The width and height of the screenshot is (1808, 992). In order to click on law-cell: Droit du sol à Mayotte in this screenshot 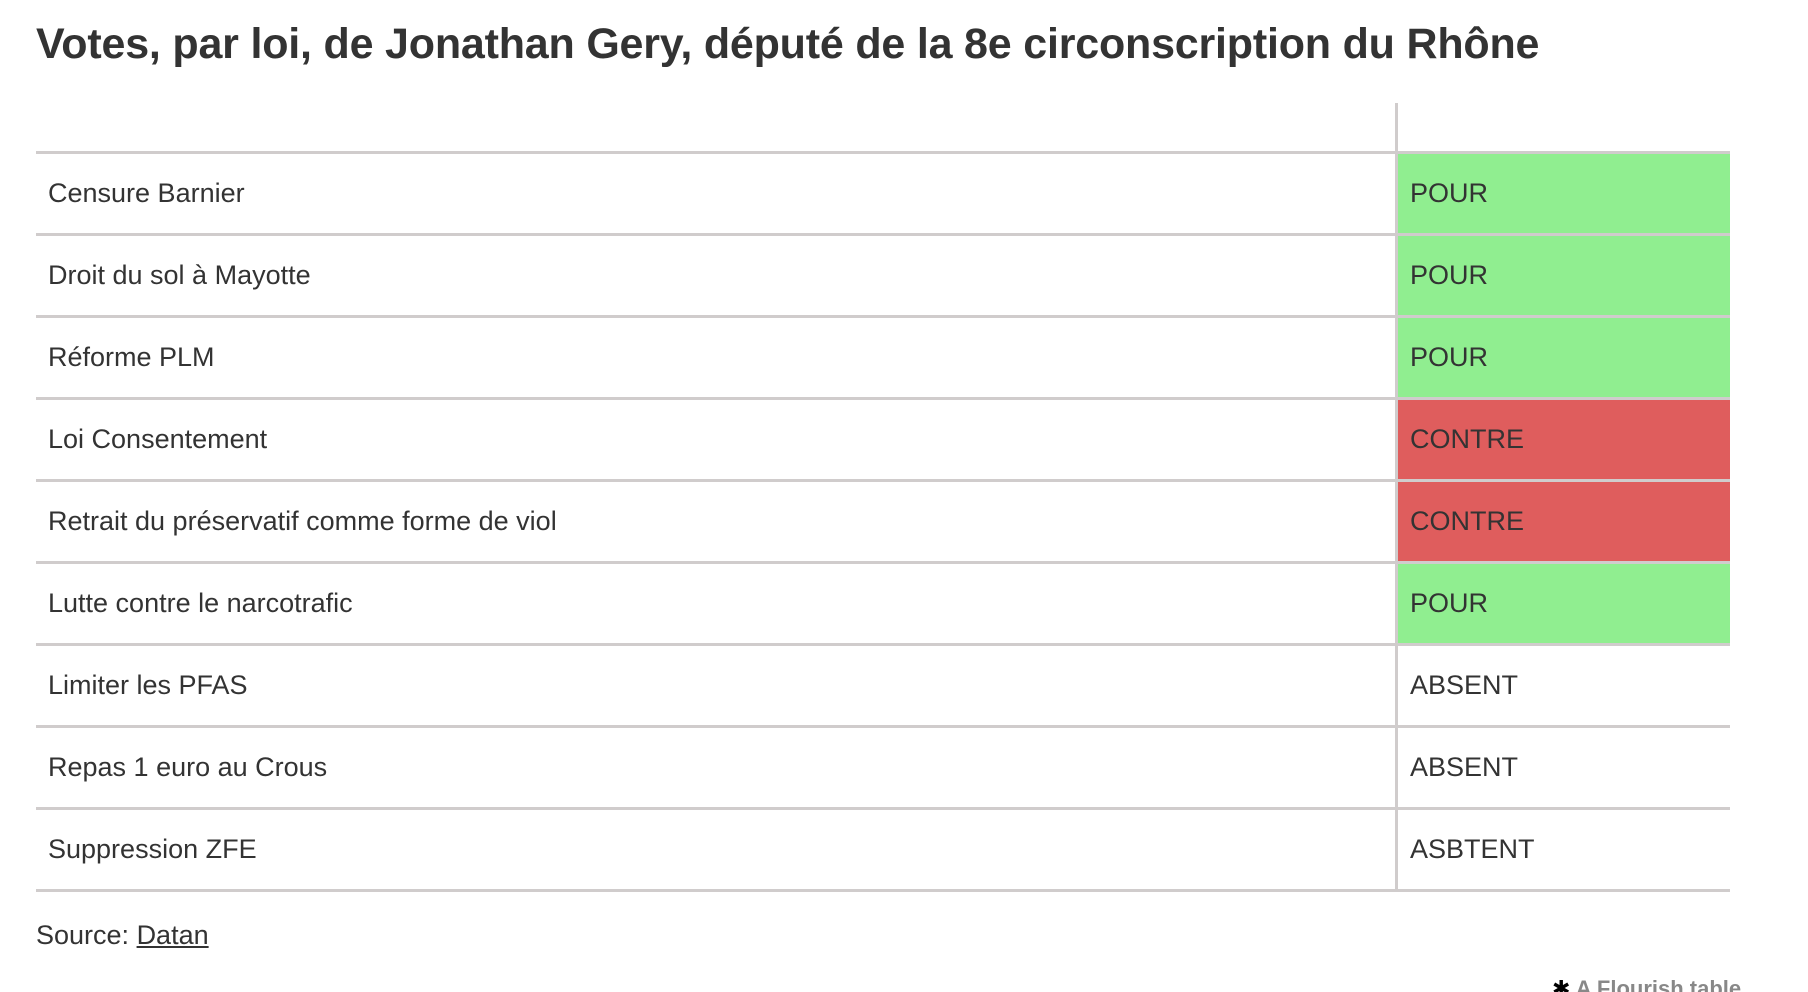, I will do `click(716, 276)`.